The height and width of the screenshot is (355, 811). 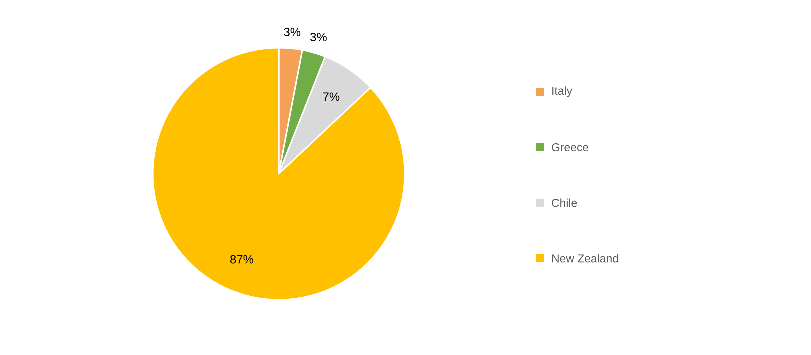 What do you see at coordinates (565, 203) in the screenshot?
I see `legend-label: Chile` at bounding box center [565, 203].